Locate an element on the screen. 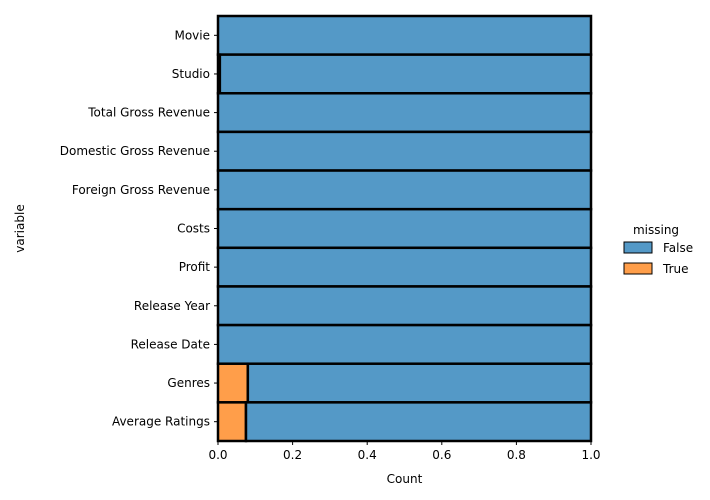 This screenshot has height=500, width=710. y-tick-label: Foreign Gross Revenue is located at coordinates (141, 190).